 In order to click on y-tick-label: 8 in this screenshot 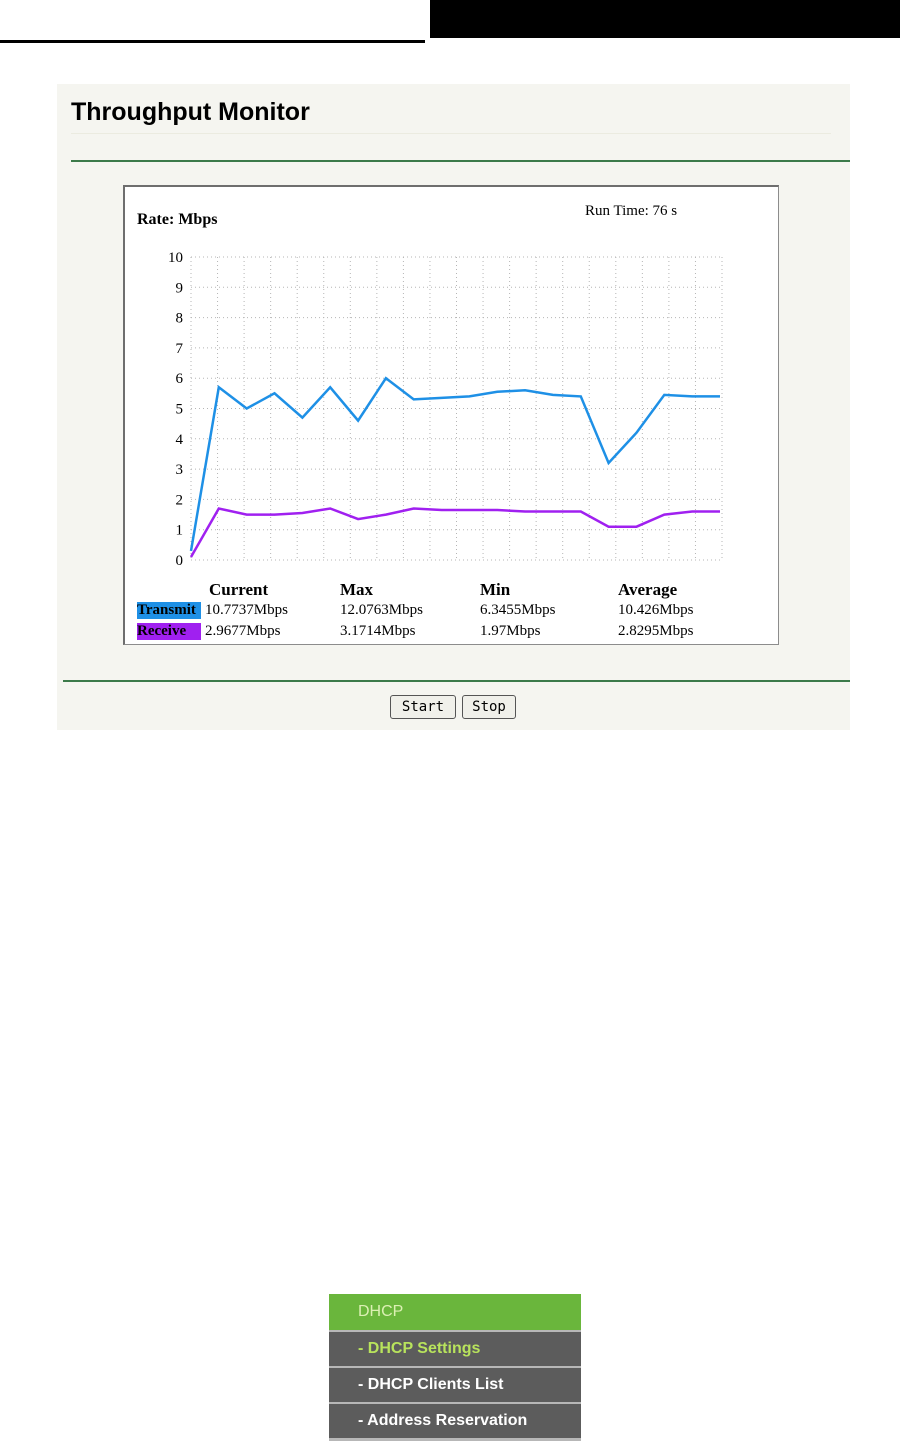, I will do `click(180, 319)`.